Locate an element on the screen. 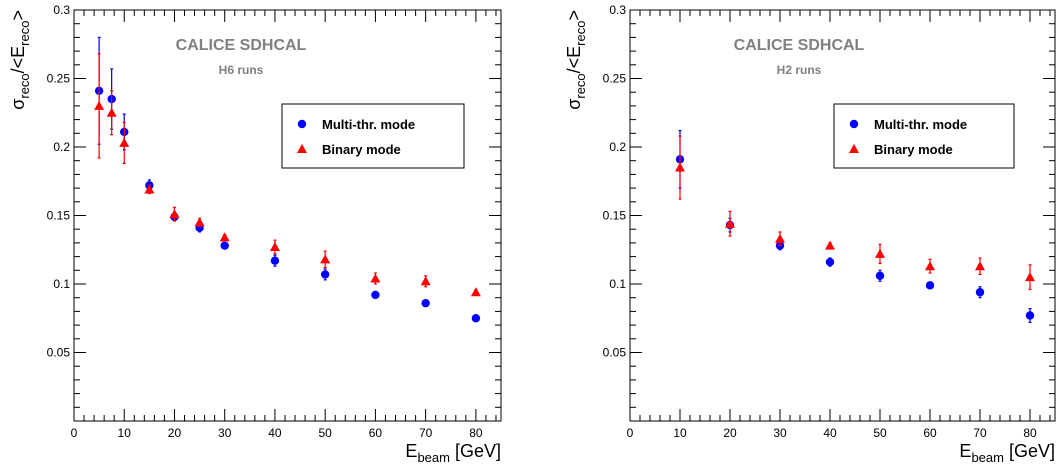 Image resolution: width=1059 pixels, height=468 pixels. series-binary is located at coordinates (855, 213).